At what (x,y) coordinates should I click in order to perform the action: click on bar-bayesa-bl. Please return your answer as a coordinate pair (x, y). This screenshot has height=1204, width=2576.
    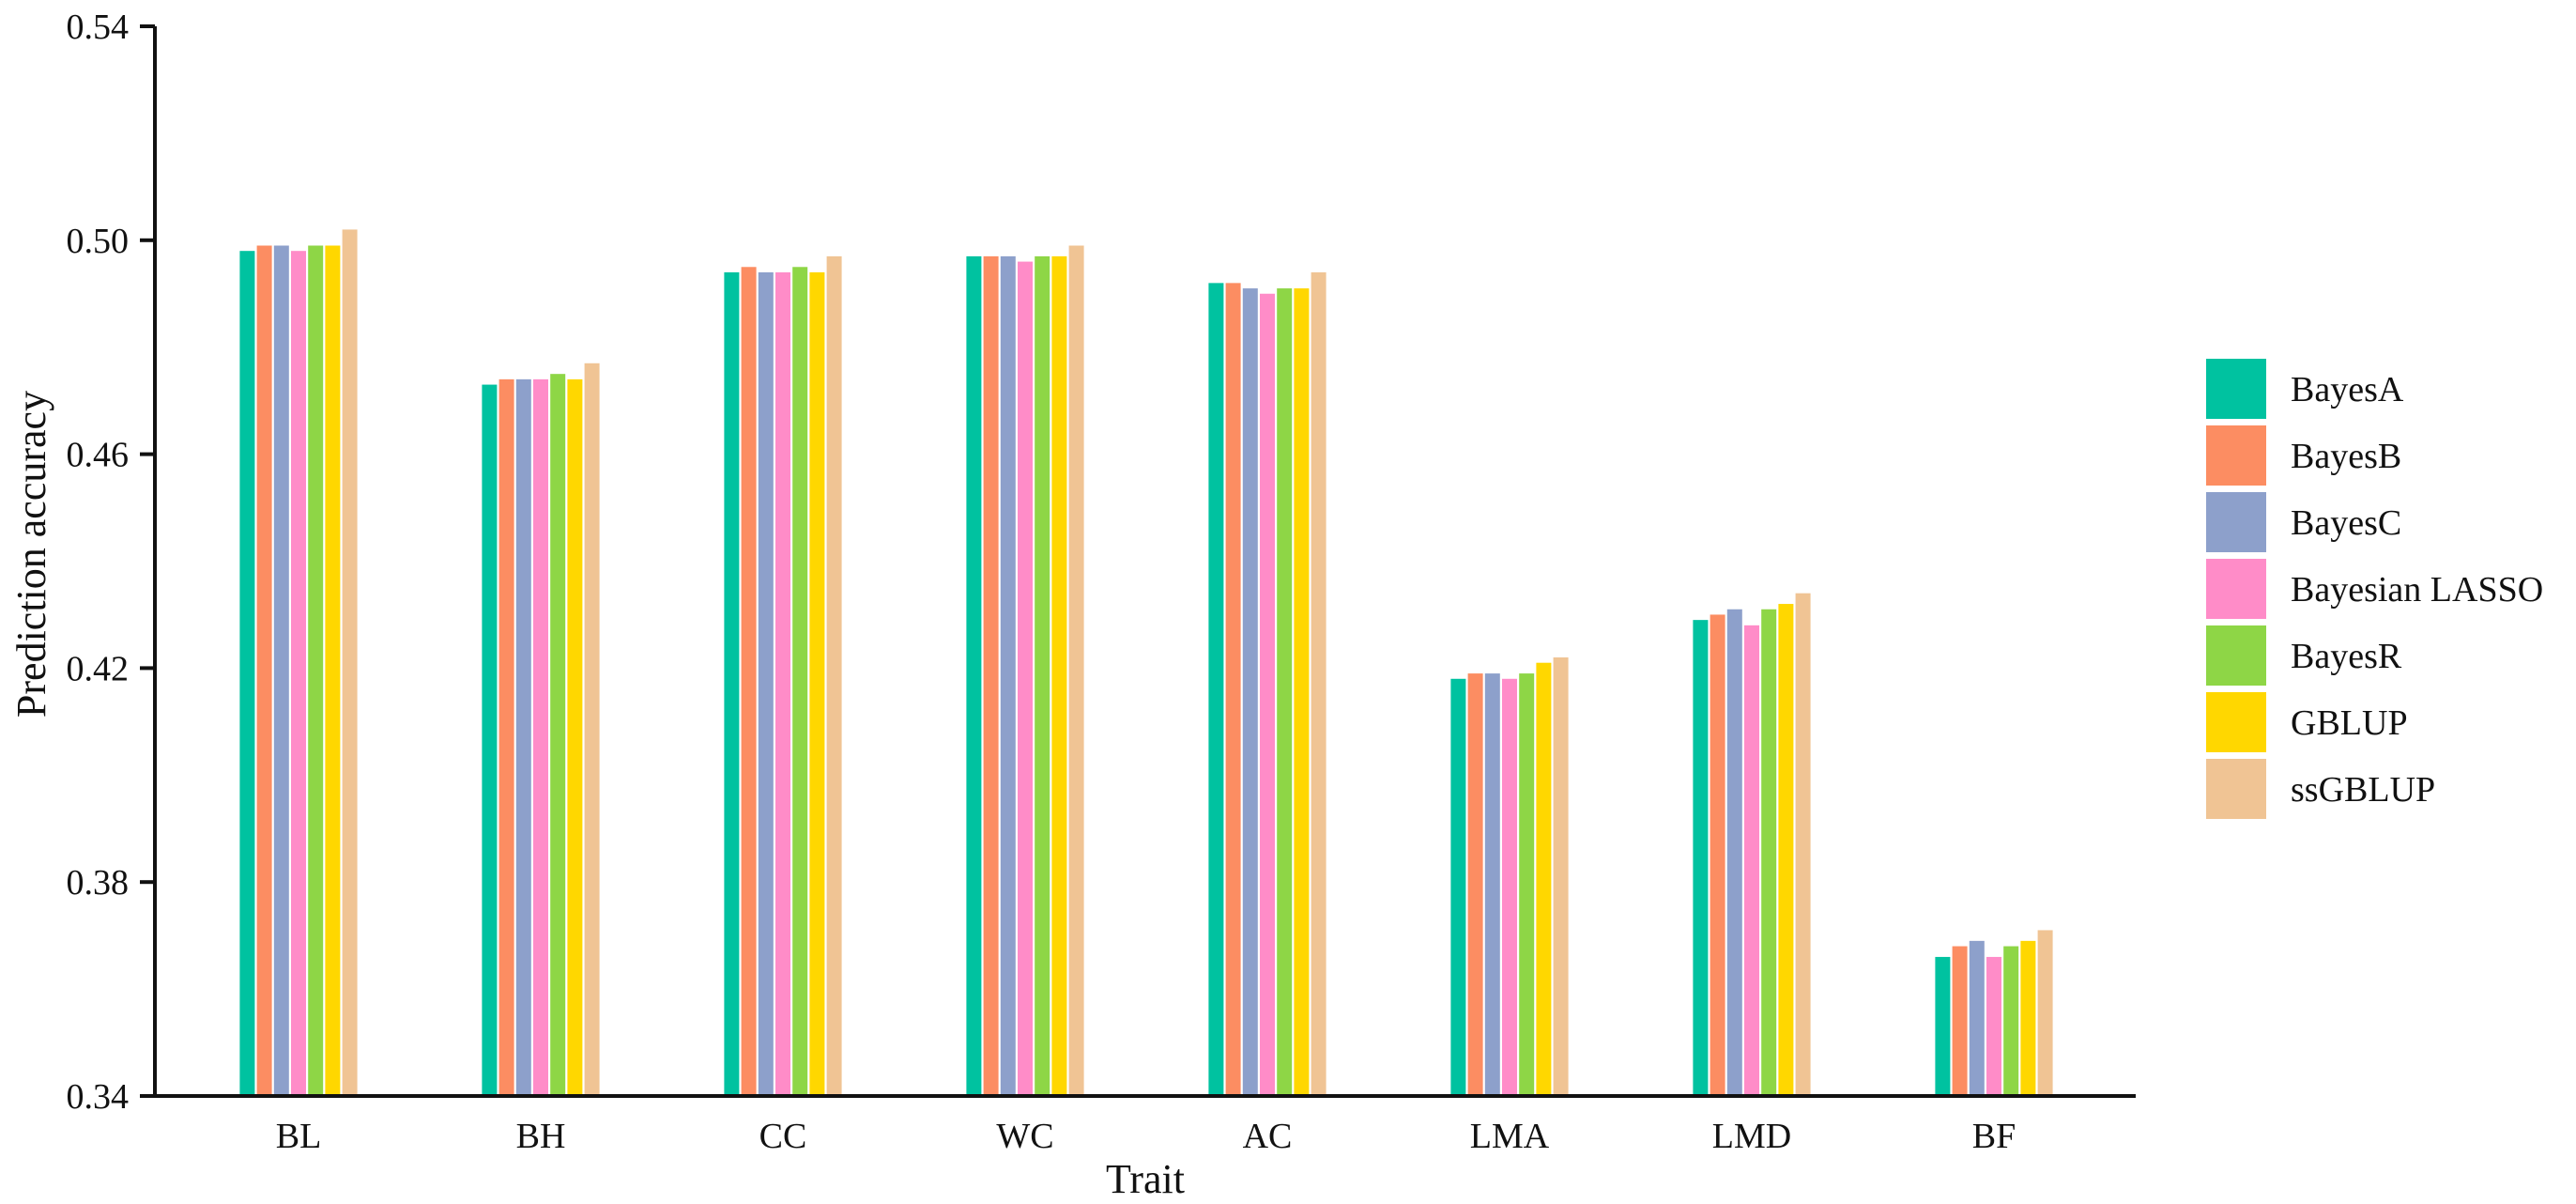
    Looking at the image, I should click on (247, 673).